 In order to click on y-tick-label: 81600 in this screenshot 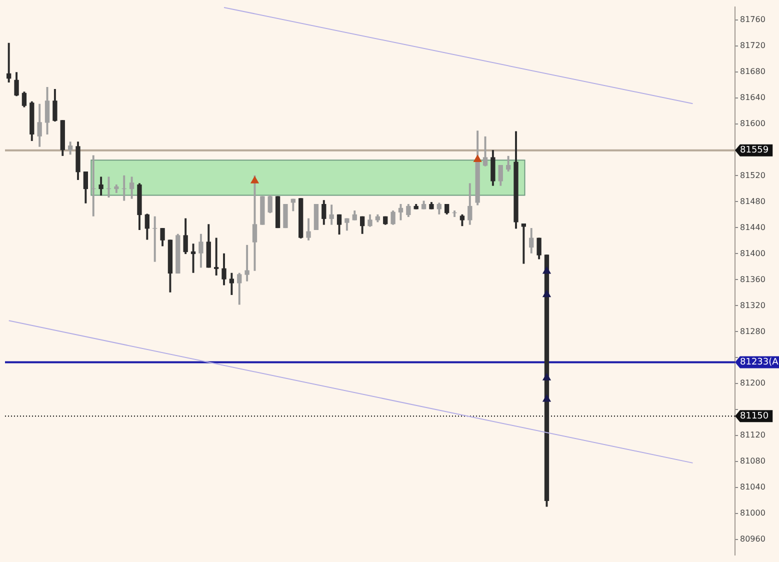, I will do `click(753, 123)`.